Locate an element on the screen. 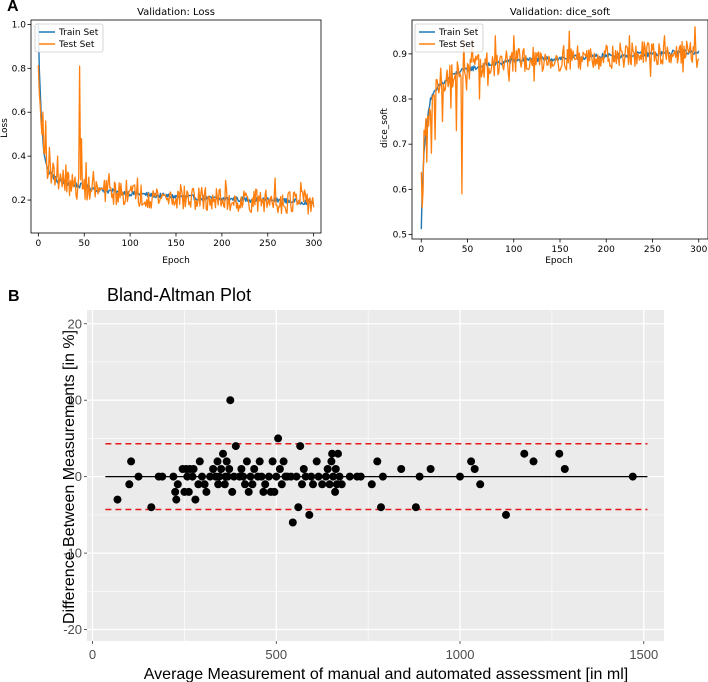 The width and height of the screenshot is (708, 682). loss-x-ticks: 0 50 100 150 200 250 300 is located at coordinates (179, 241).